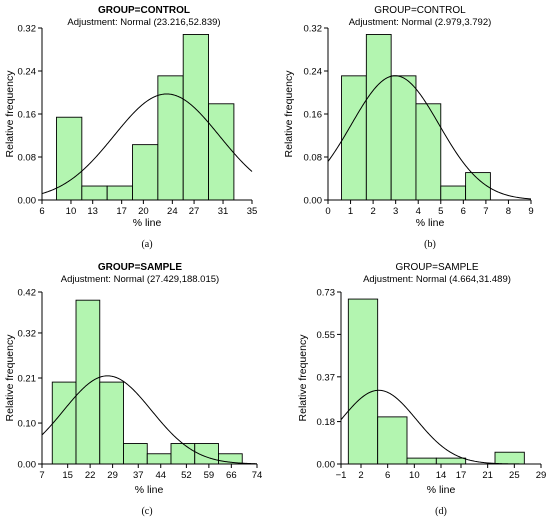  I want to click on panel-a-ytick-label-3: 0.24, so click(27, 72).